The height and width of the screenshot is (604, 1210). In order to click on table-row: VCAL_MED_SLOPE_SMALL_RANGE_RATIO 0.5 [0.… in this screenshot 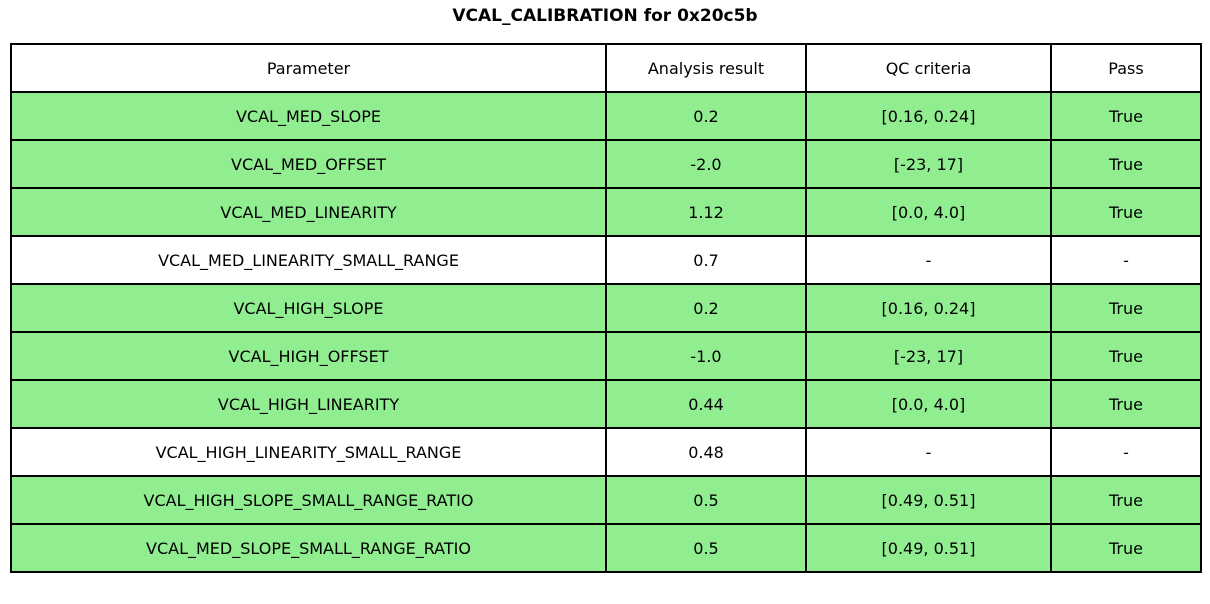, I will do `click(606, 548)`.